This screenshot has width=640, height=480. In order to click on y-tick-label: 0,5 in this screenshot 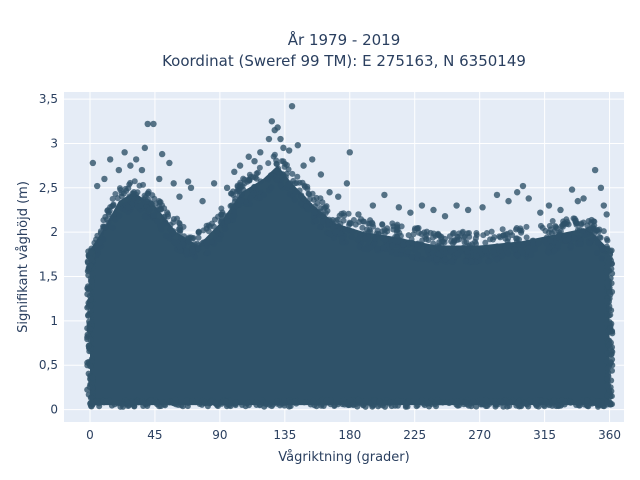, I will do `click(48, 365)`.